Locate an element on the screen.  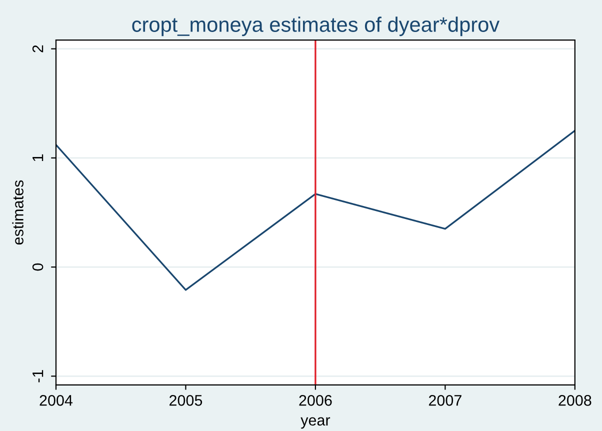
y-tick-label: -1 is located at coordinates (38, 376).